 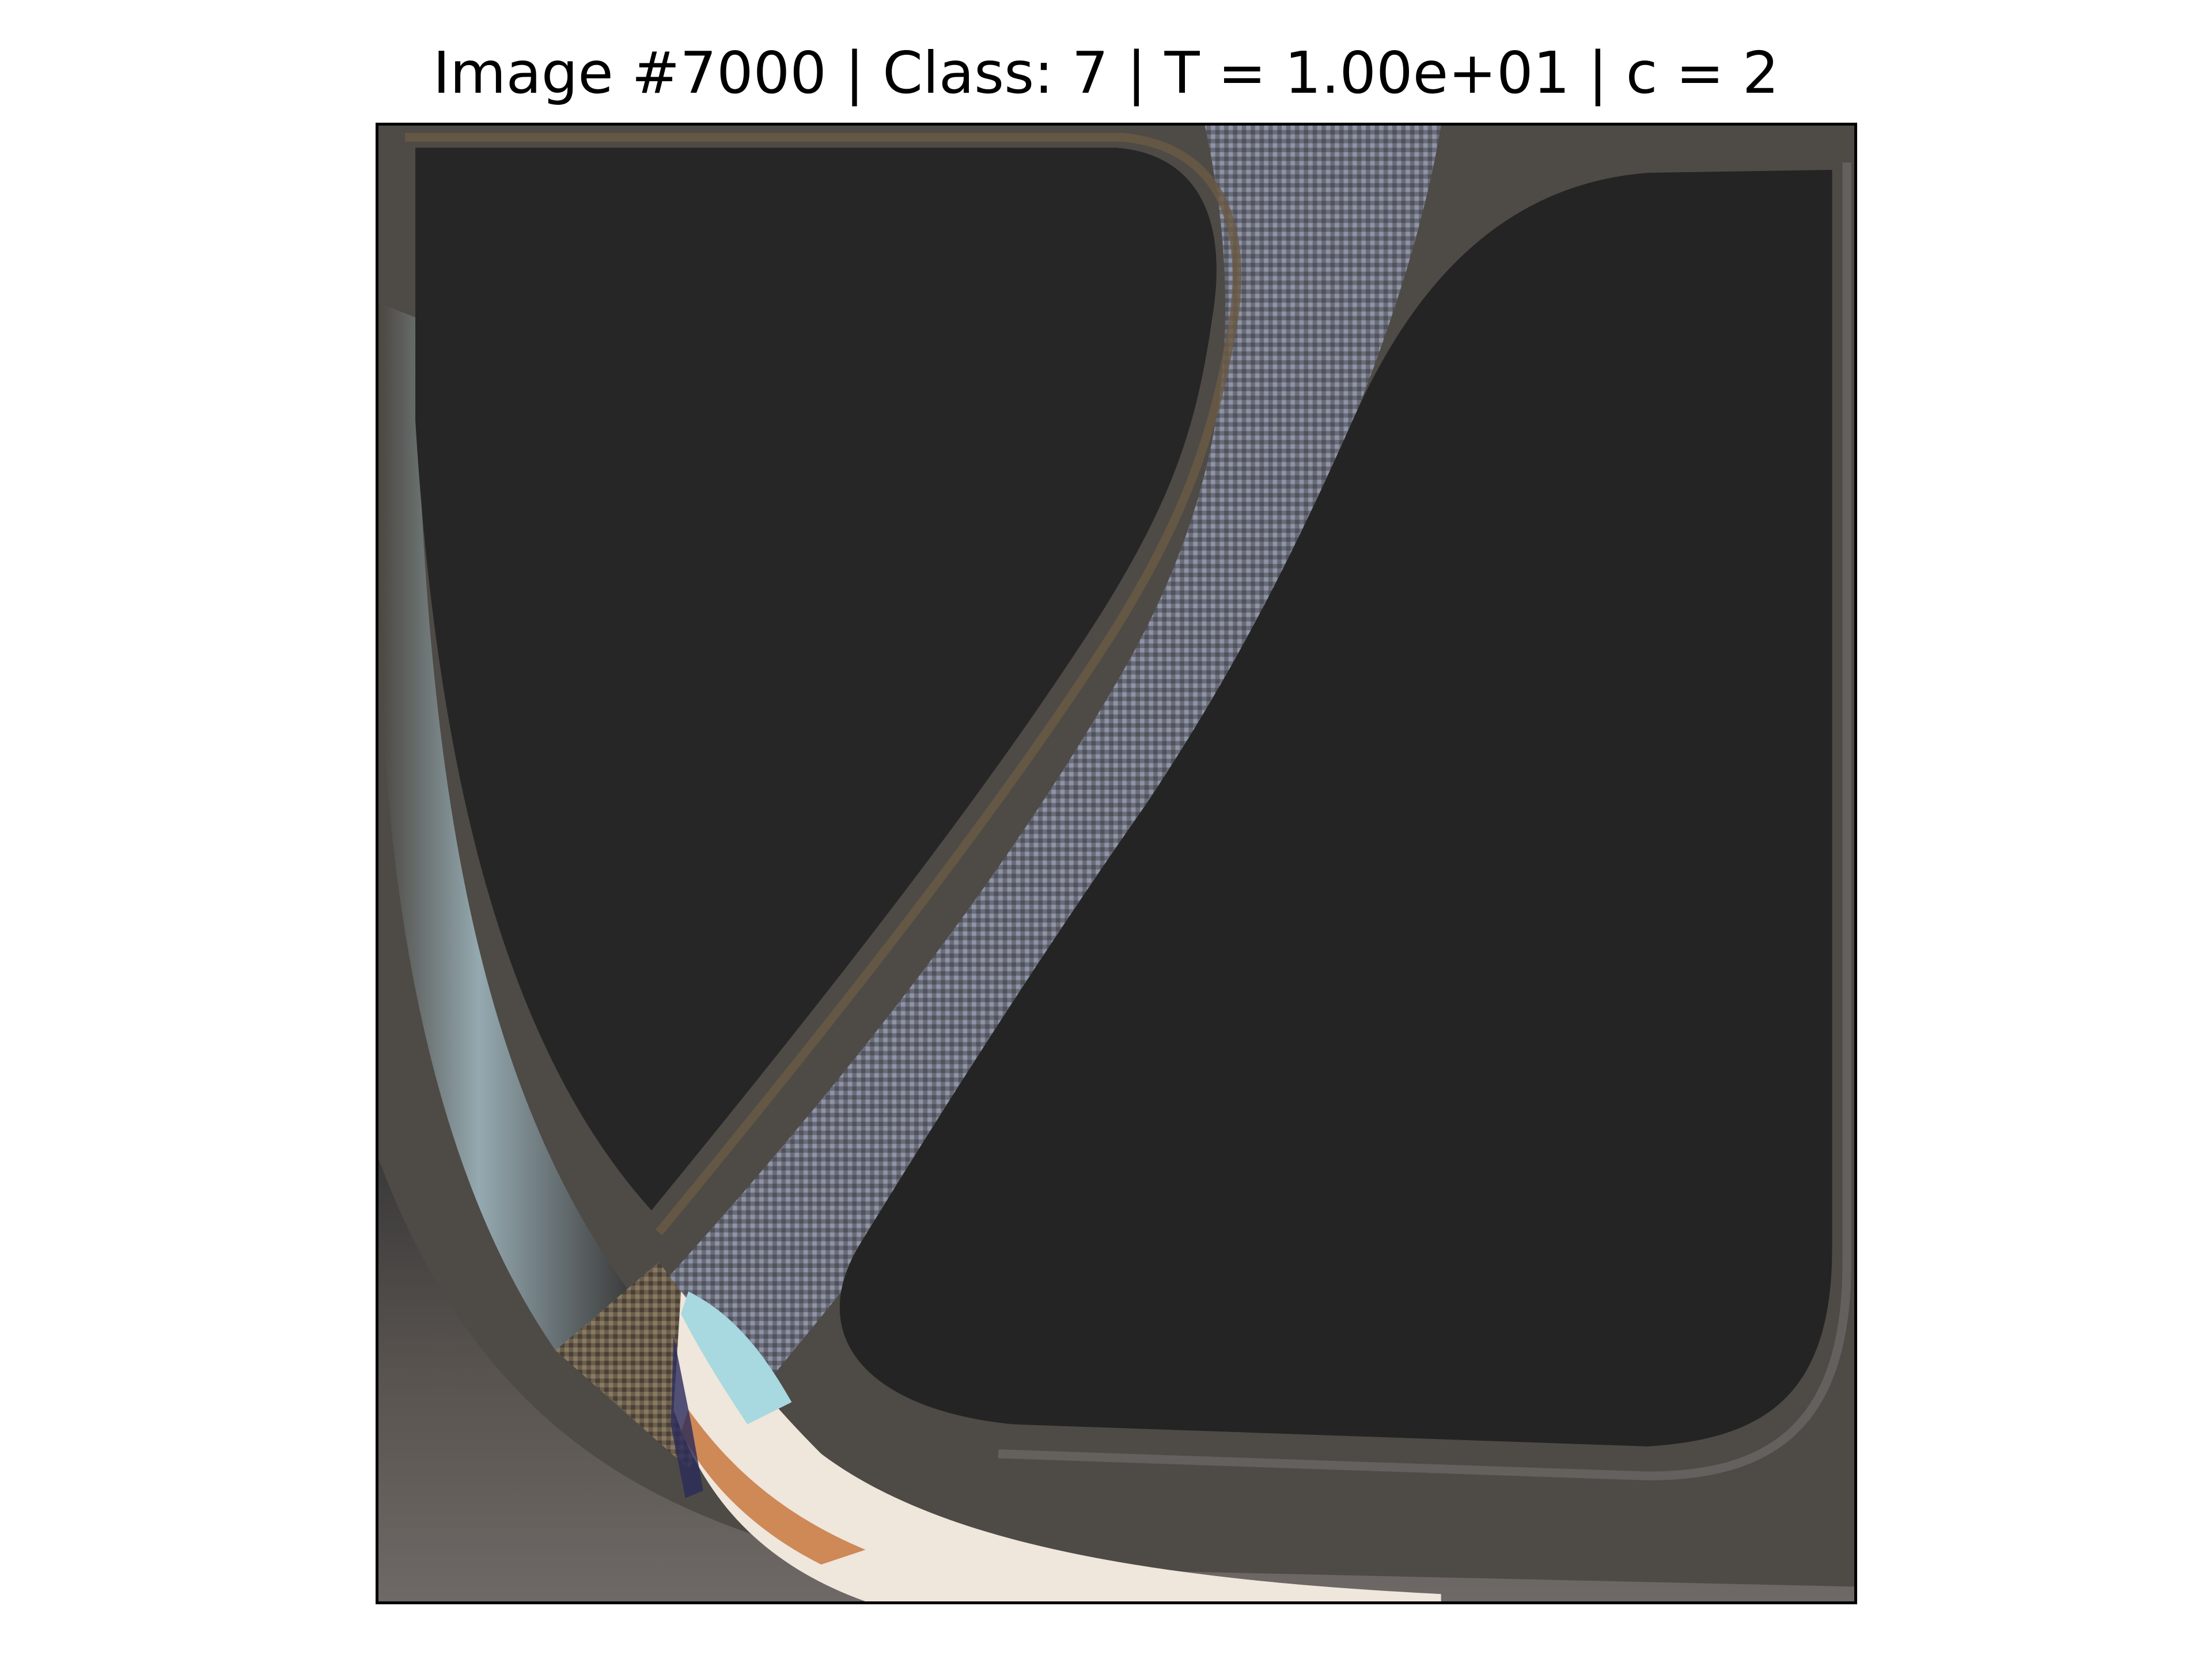 What do you see at coordinates (736, 1358) in the screenshot?
I see `cyan-highlight` at bounding box center [736, 1358].